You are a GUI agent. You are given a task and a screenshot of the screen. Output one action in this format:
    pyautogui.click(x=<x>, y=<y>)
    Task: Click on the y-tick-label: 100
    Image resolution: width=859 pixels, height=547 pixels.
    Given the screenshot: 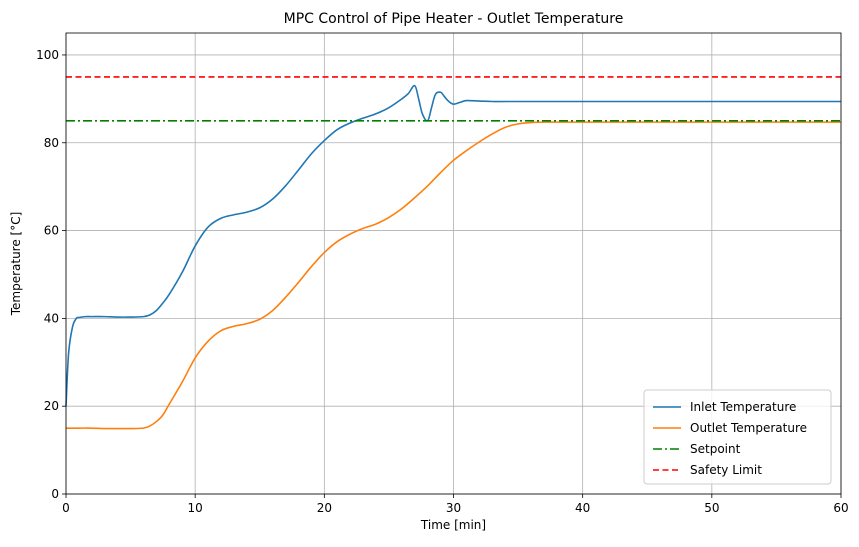 What is the action you would take?
    pyautogui.click(x=47, y=55)
    